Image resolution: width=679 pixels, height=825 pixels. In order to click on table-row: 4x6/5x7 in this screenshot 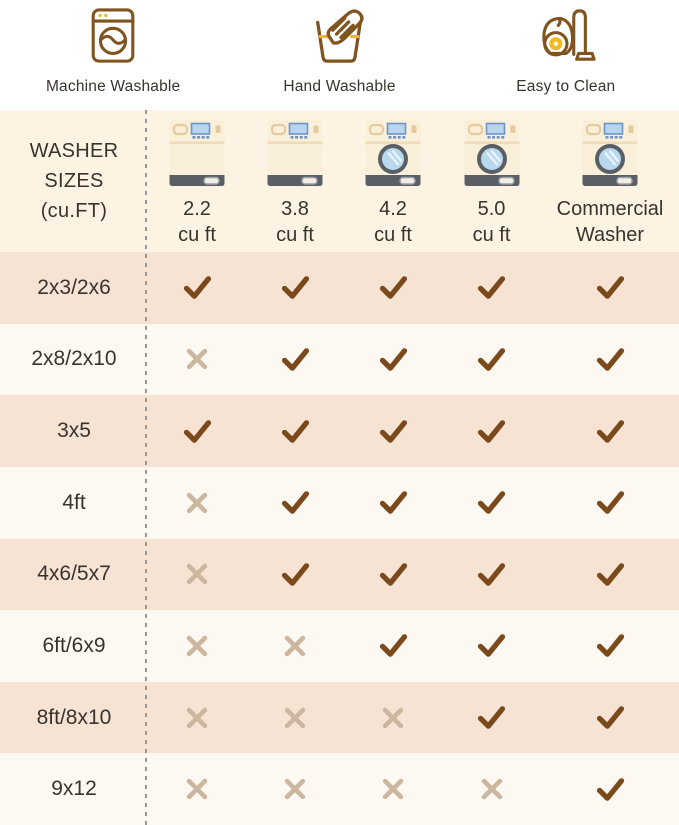, I will do `click(339, 574)`.